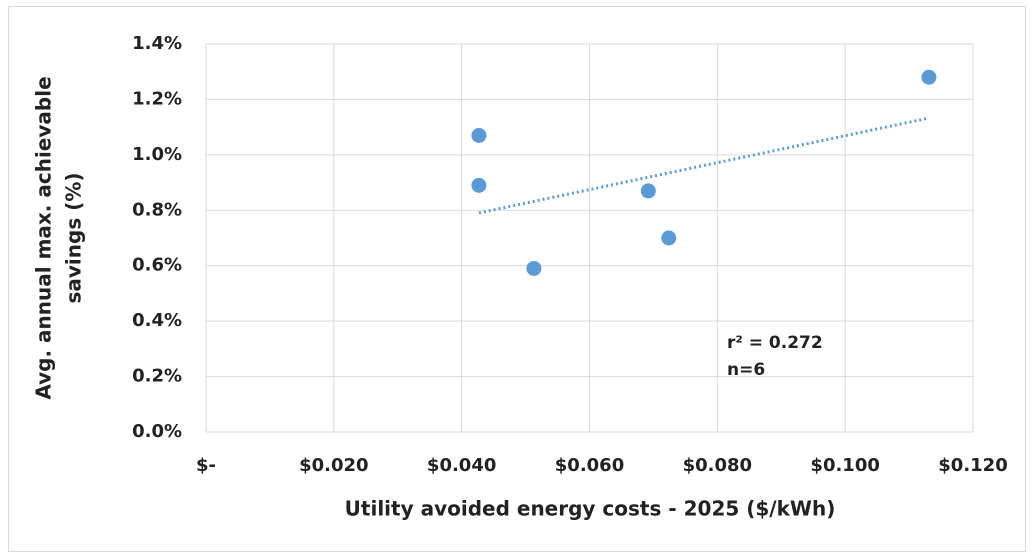 The height and width of the screenshot is (558, 1034). What do you see at coordinates (157, 209) in the screenshot?
I see `y-tick-label: 0.8%` at bounding box center [157, 209].